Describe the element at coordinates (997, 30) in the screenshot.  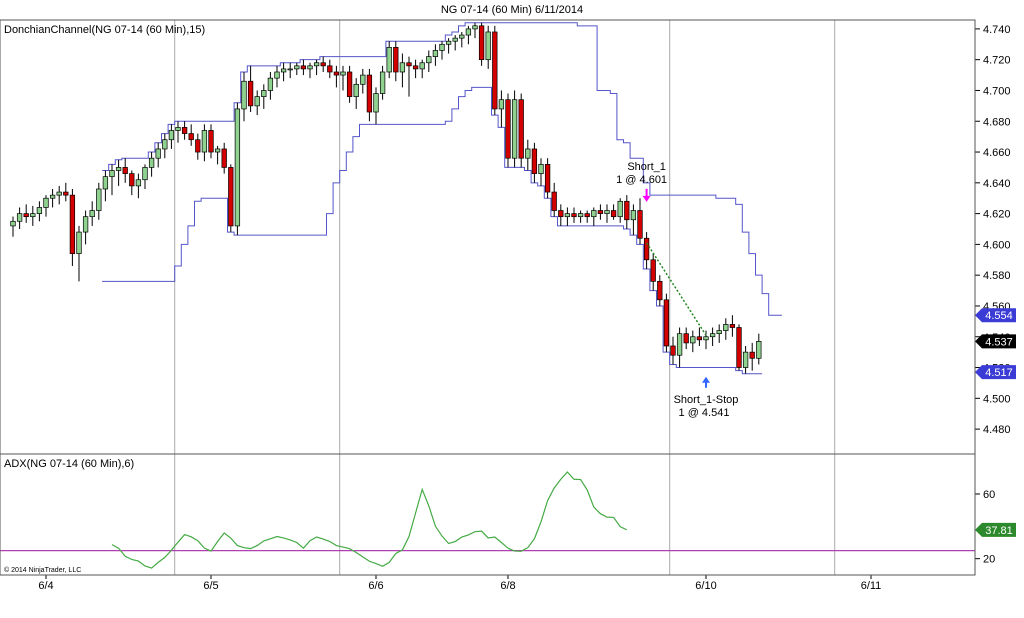
I see `price-axis-label: 4.740` at that location.